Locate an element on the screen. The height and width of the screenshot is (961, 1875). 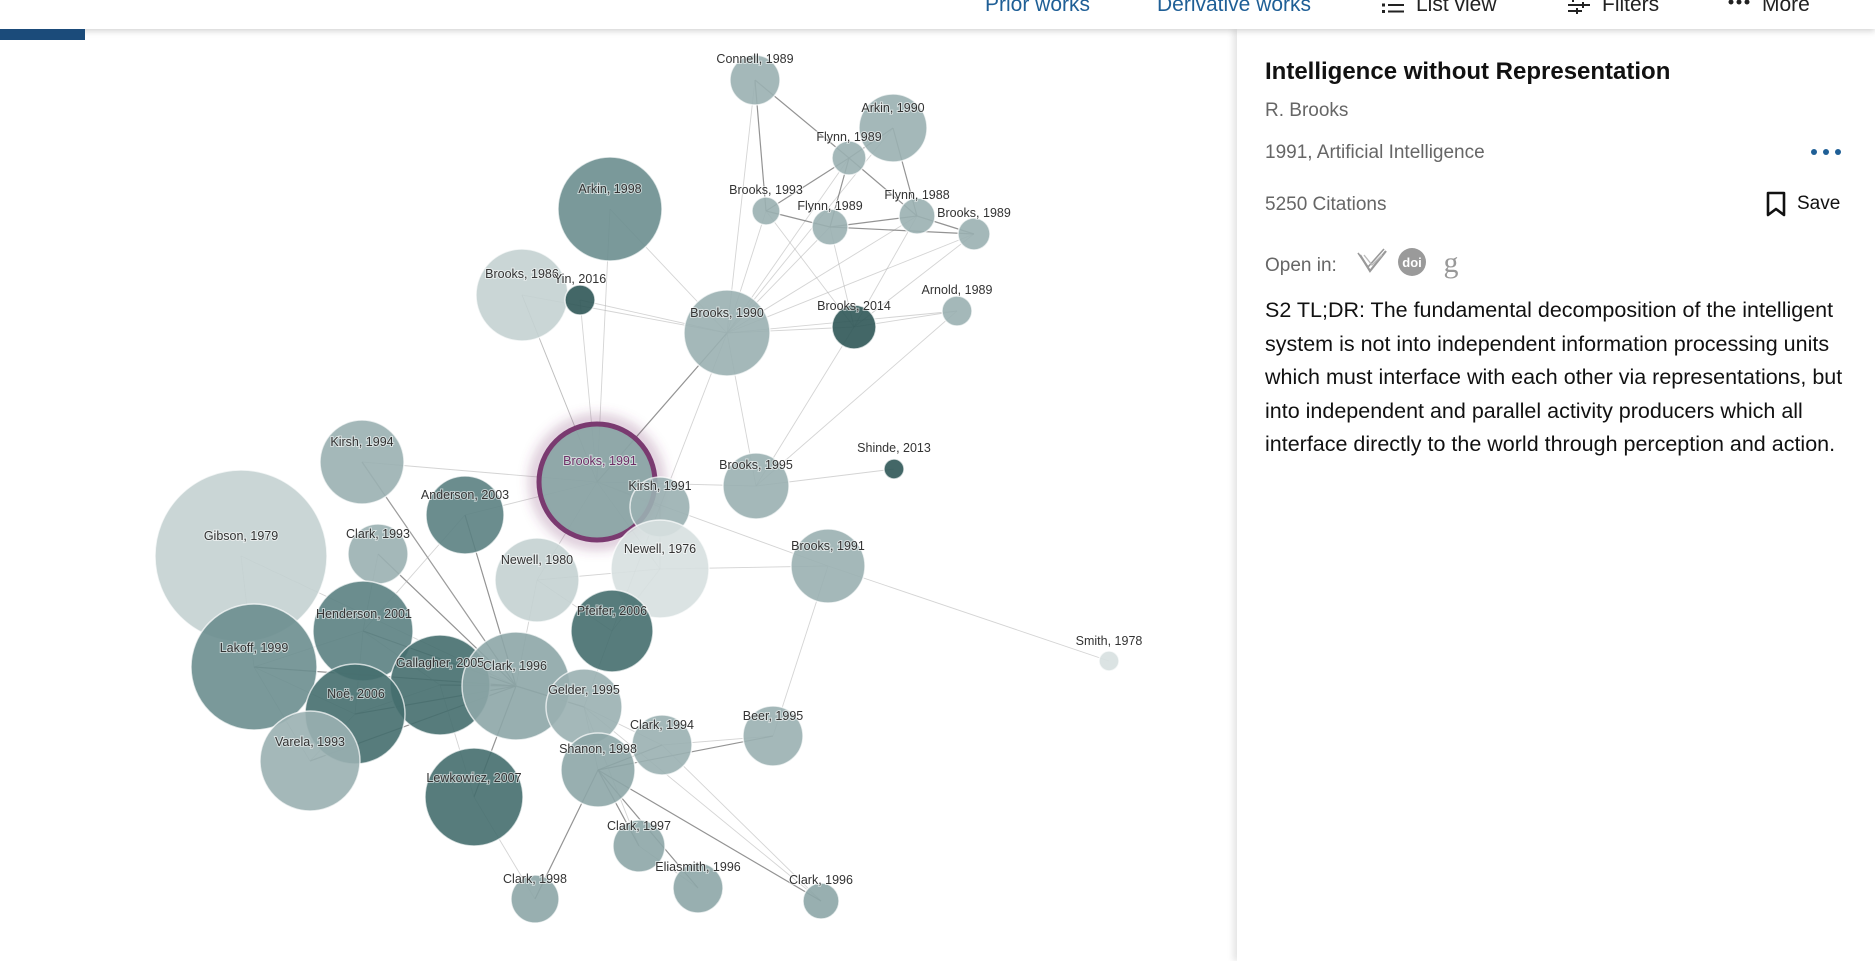
doi-icon-text: doi is located at coordinates (1412, 262).